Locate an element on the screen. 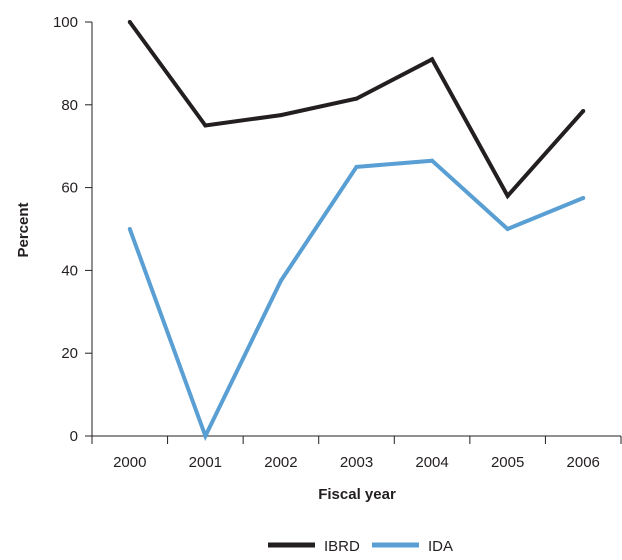 The width and height of the screenshot is (622, 560). legend-label-ibrd: IBRD is located at coordinates (342, 546).